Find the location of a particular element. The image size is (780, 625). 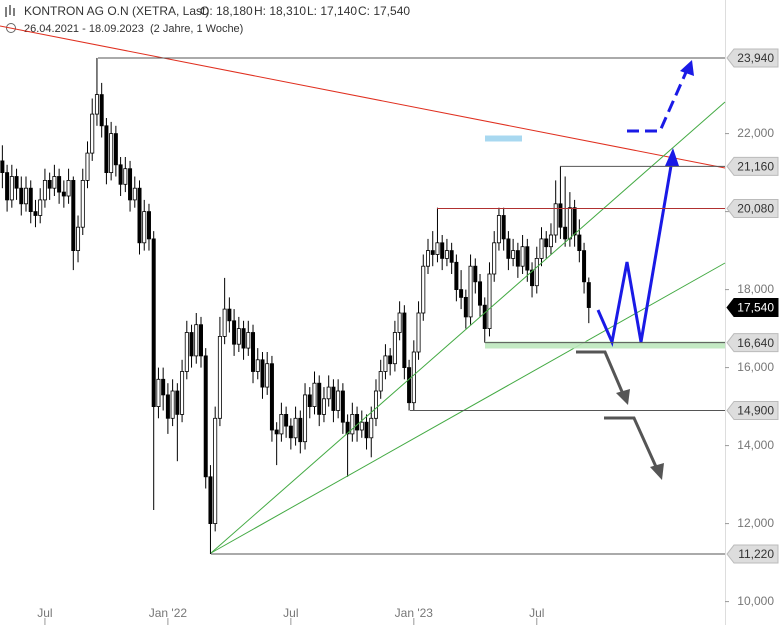

y-tick-label: 14,000 is located at coordinates (755, 445).